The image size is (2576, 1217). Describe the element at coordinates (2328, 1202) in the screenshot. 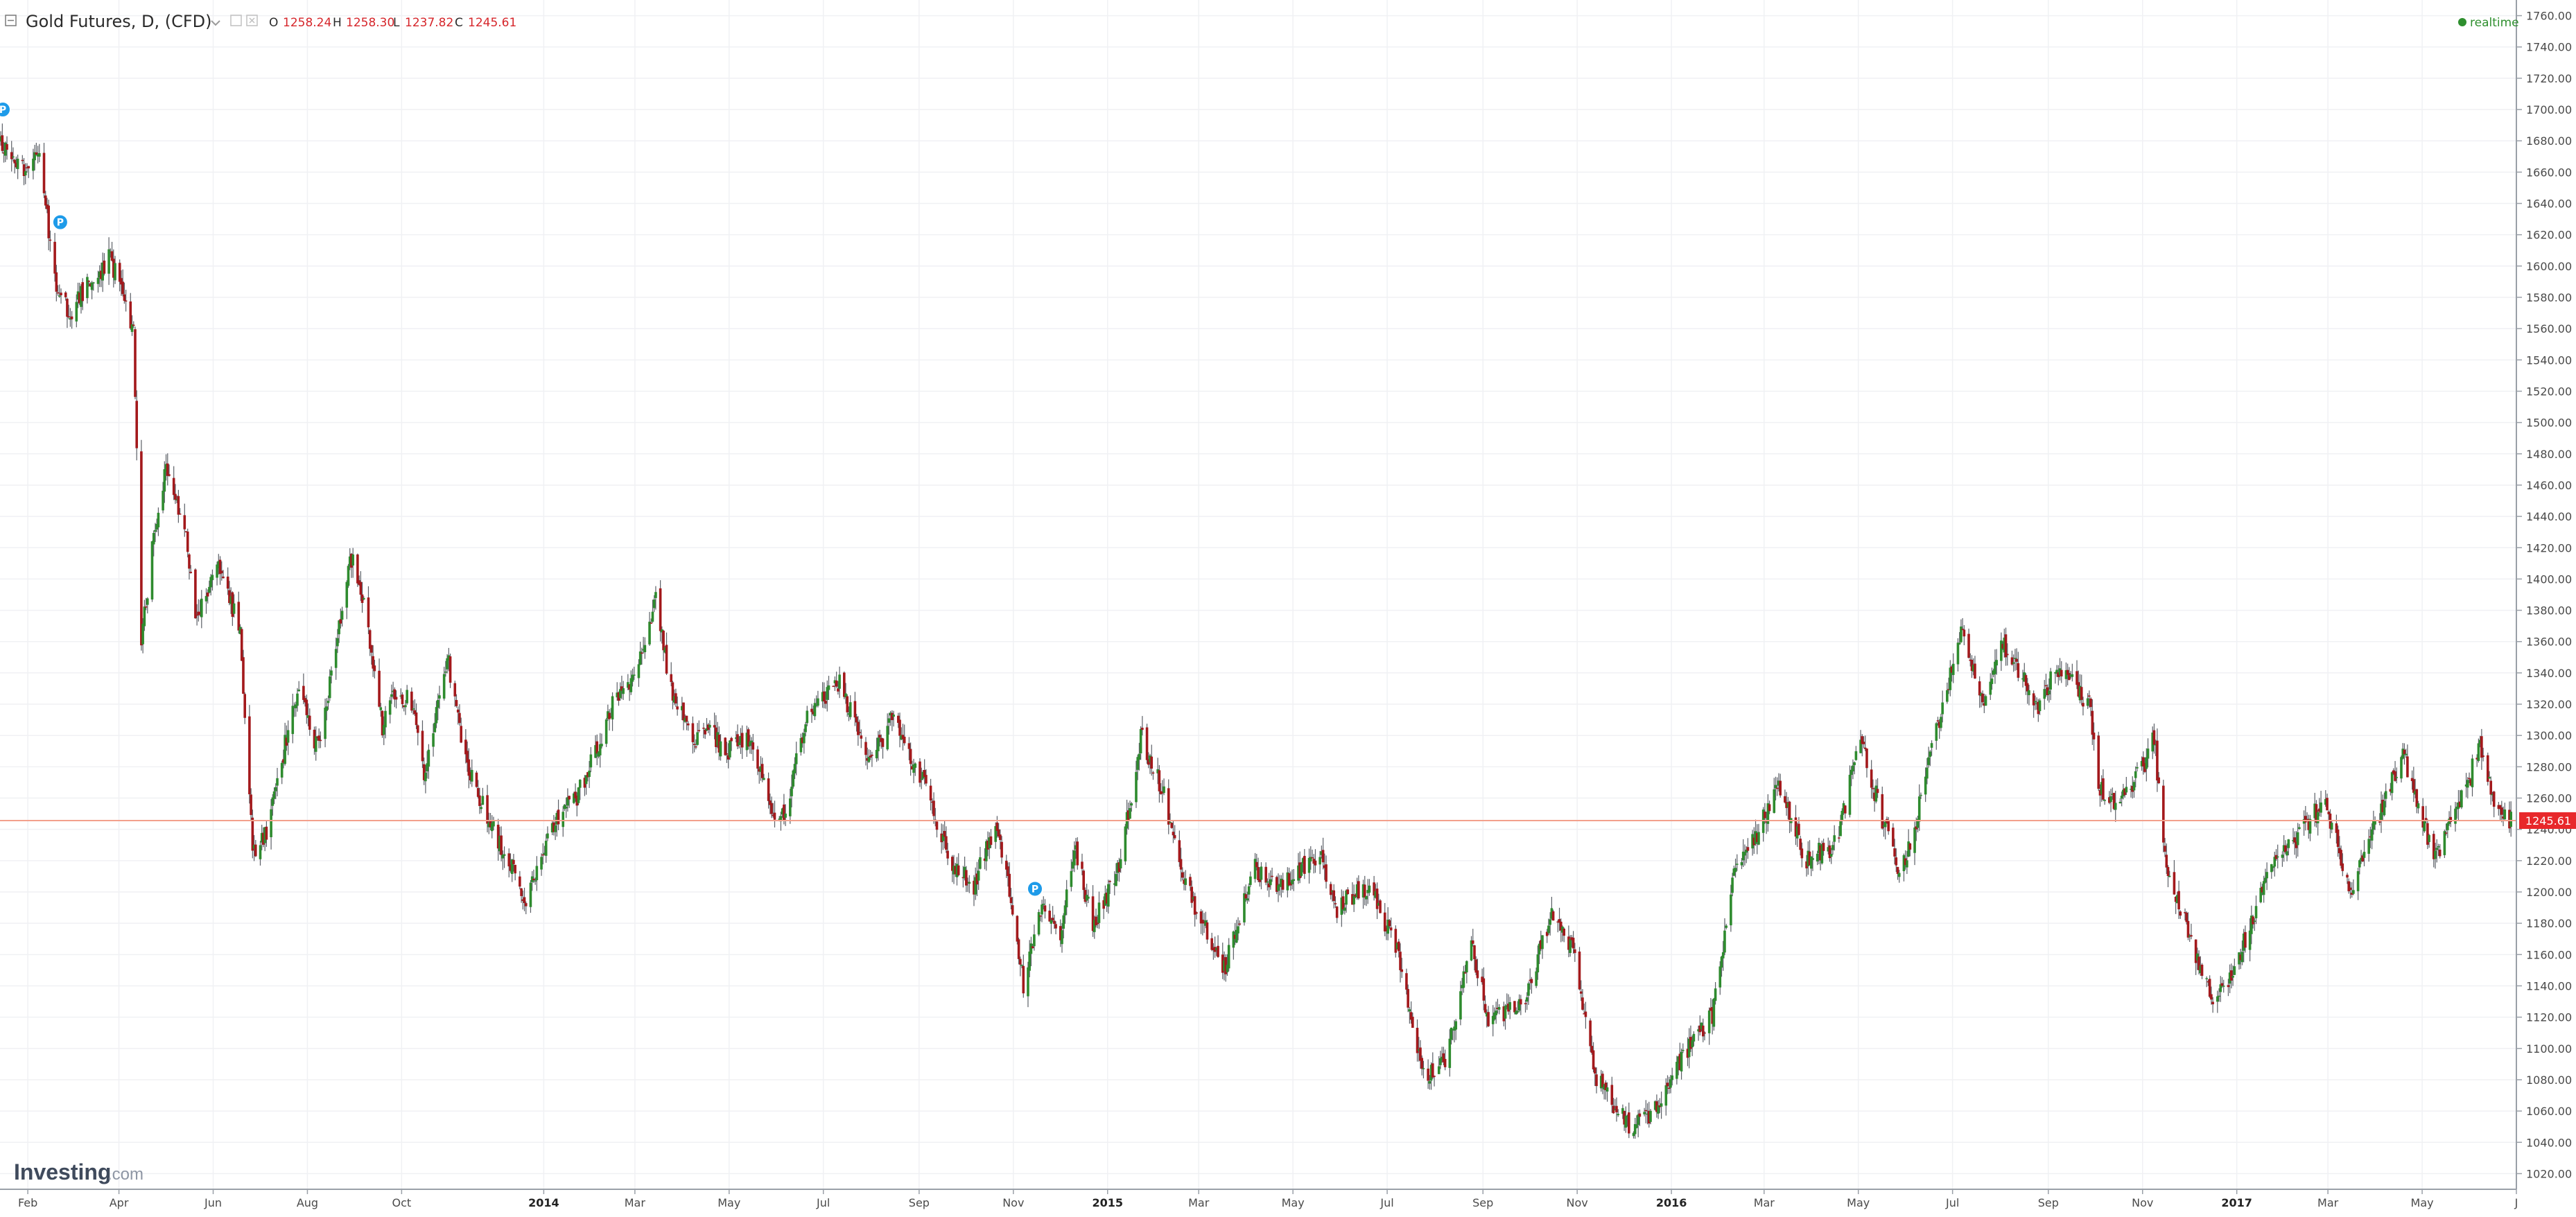

I see `x-tick-label: Mar` at that location.